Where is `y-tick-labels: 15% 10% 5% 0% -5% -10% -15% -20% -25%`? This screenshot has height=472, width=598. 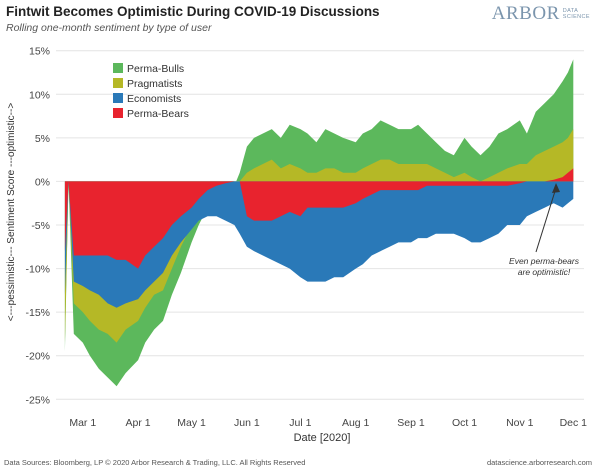
y-tick-labels: 15% 10% 5% 0% -5% -10% -15% -20% -25% is located at coordinates (37, 226).